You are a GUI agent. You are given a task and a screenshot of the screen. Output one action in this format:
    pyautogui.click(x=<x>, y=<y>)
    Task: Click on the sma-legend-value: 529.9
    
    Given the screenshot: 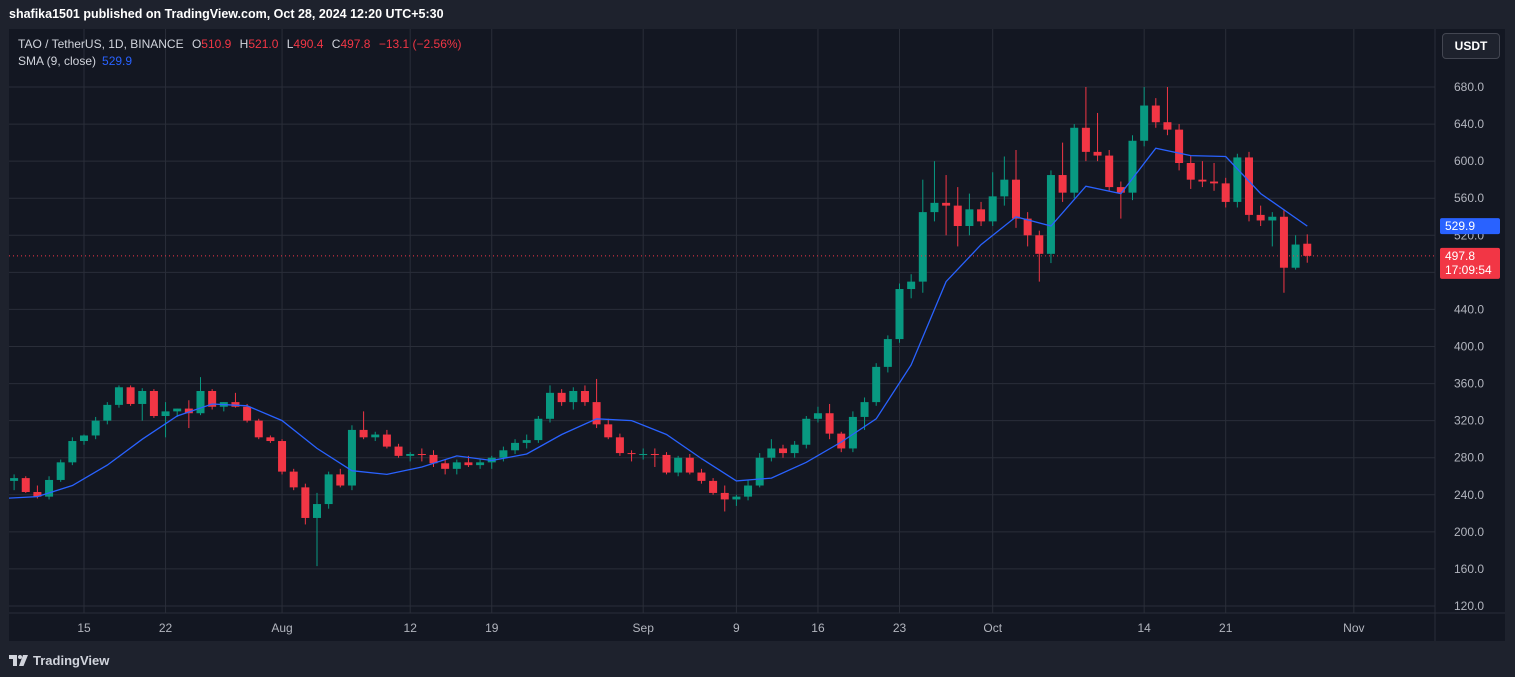 What is the action you would take?
    pyautogui.click(x=117, y=61)
    